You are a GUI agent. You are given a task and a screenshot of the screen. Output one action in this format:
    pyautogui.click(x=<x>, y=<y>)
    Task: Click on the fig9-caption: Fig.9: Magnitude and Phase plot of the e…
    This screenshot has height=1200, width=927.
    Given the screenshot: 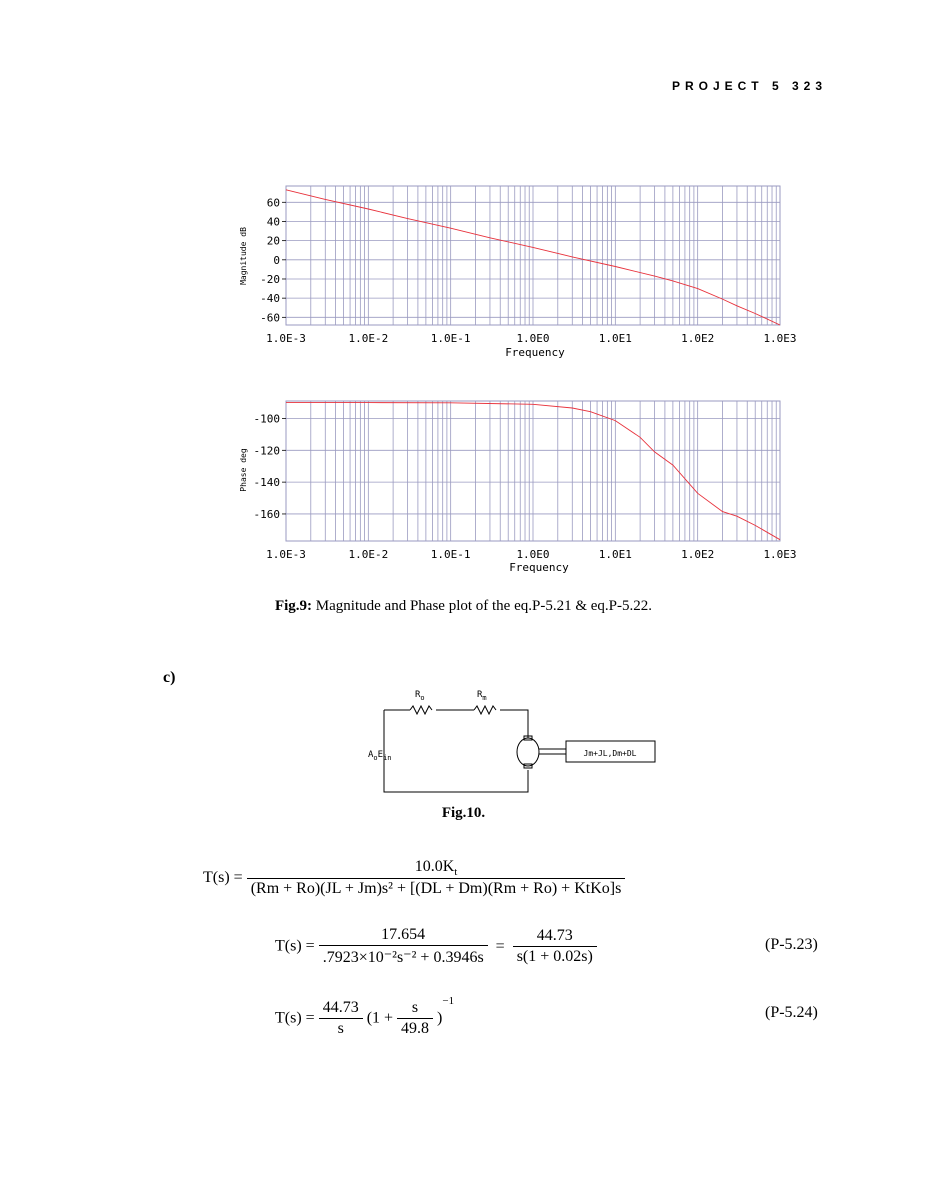 What is the action you would take?
    pyautogui.click(x=463, y=606)
    